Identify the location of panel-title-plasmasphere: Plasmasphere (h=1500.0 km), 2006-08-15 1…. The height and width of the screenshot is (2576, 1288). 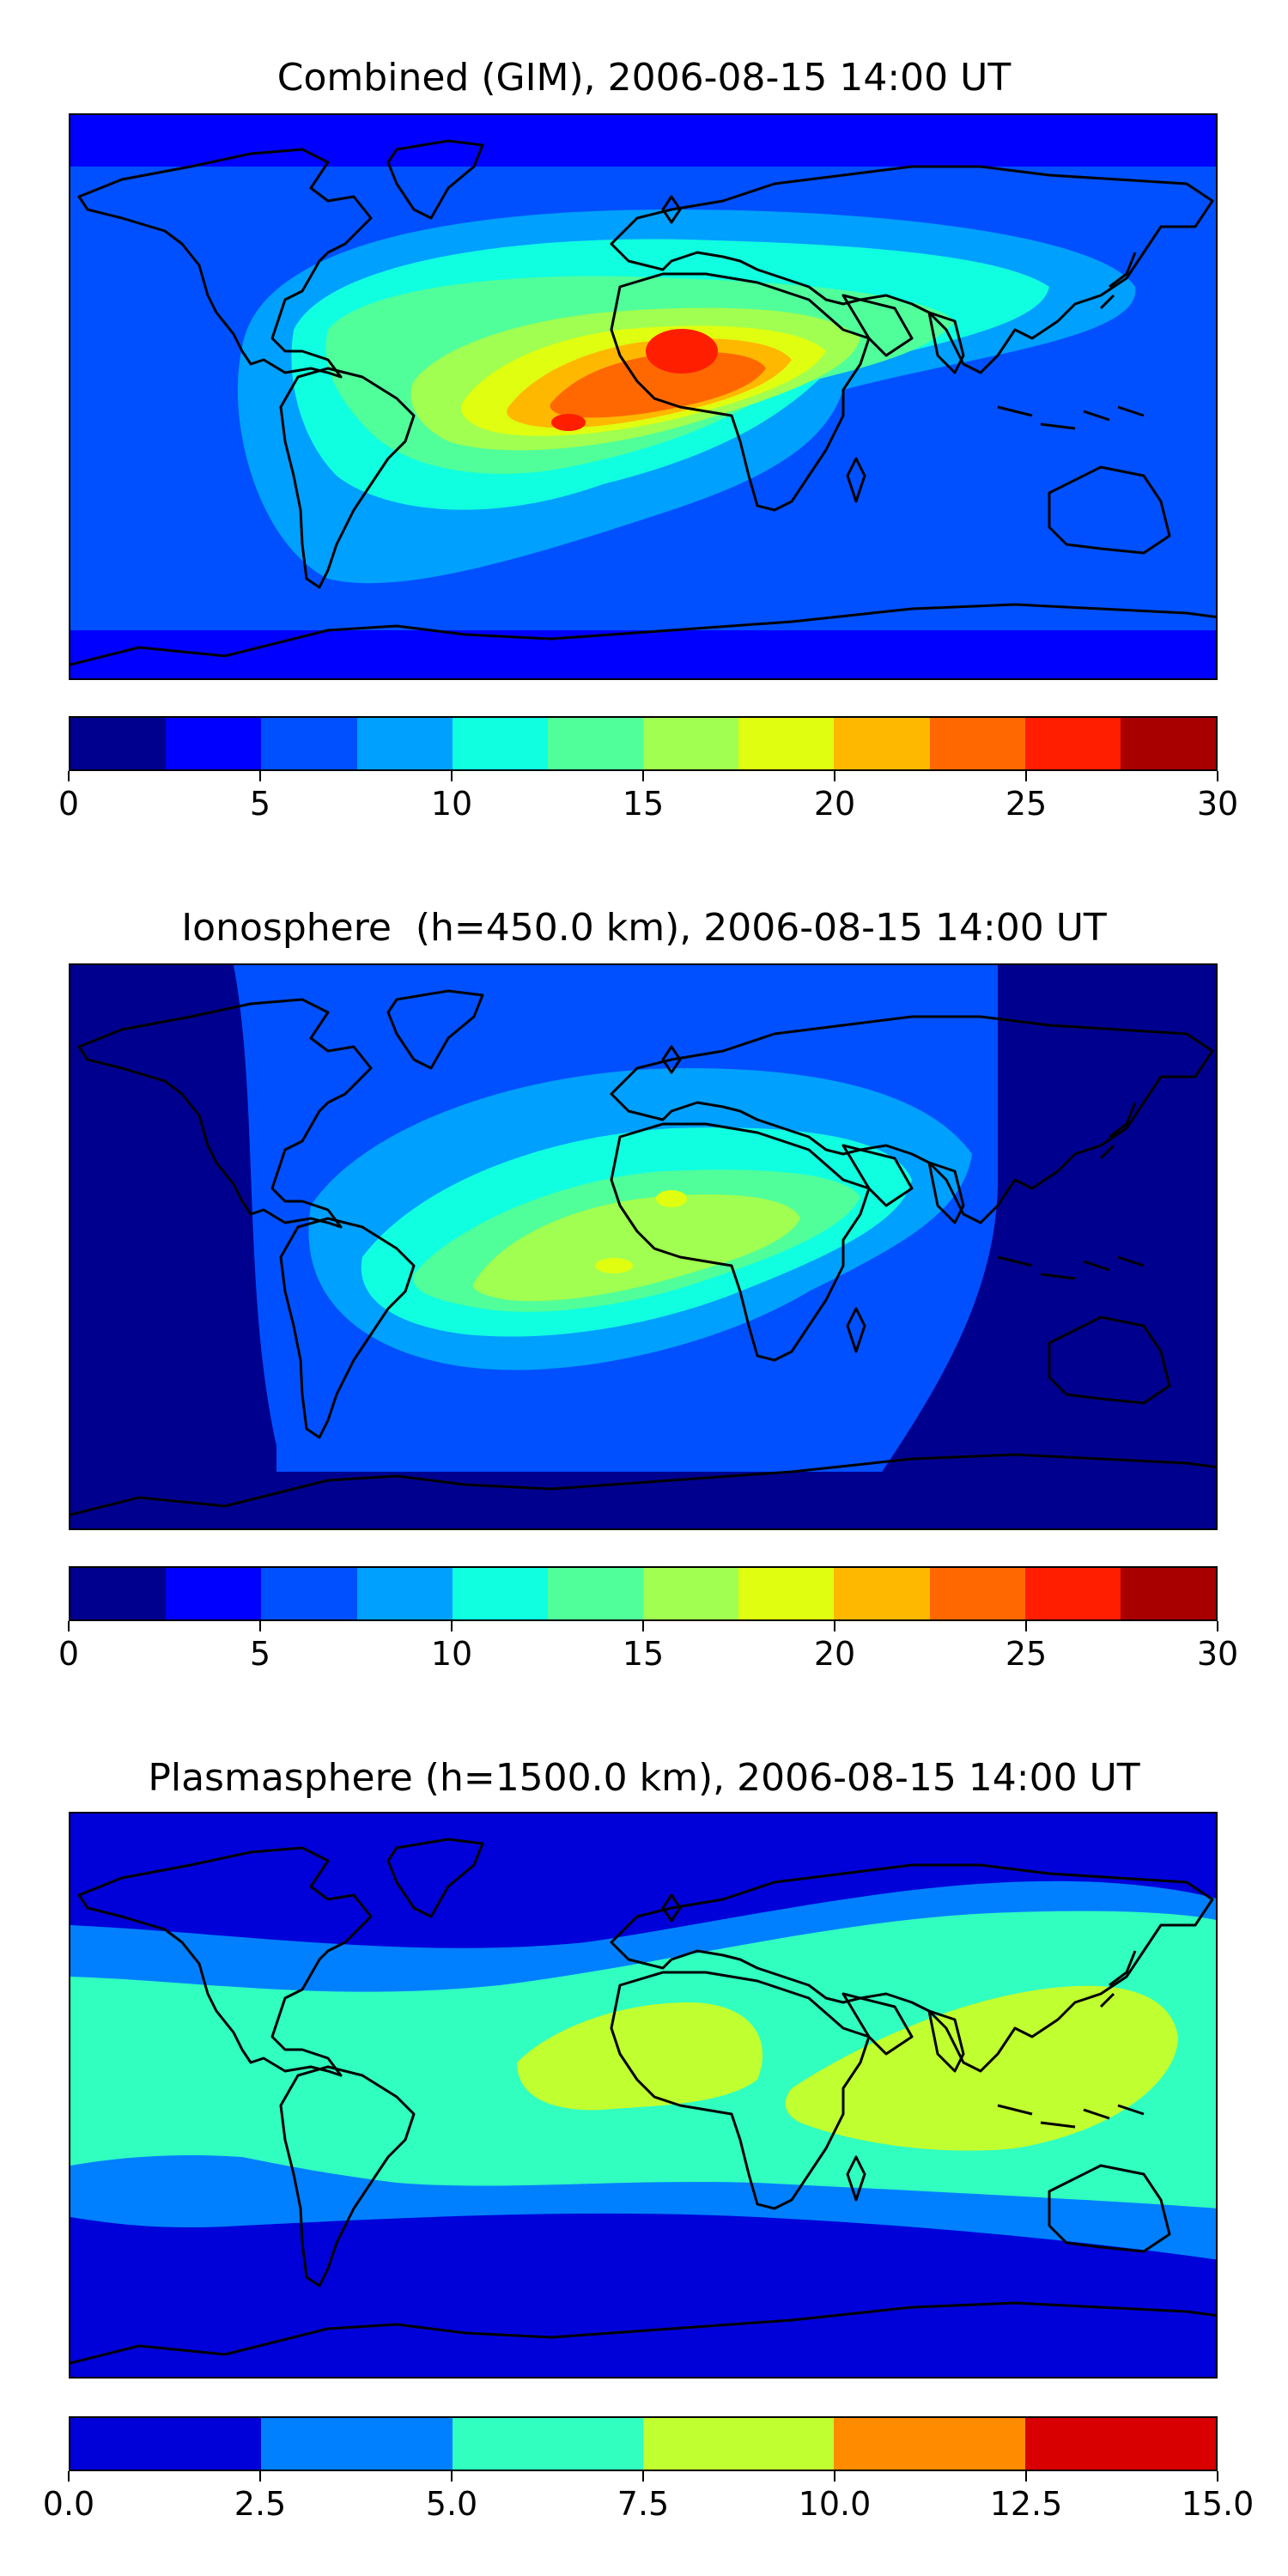
(644, 1778).